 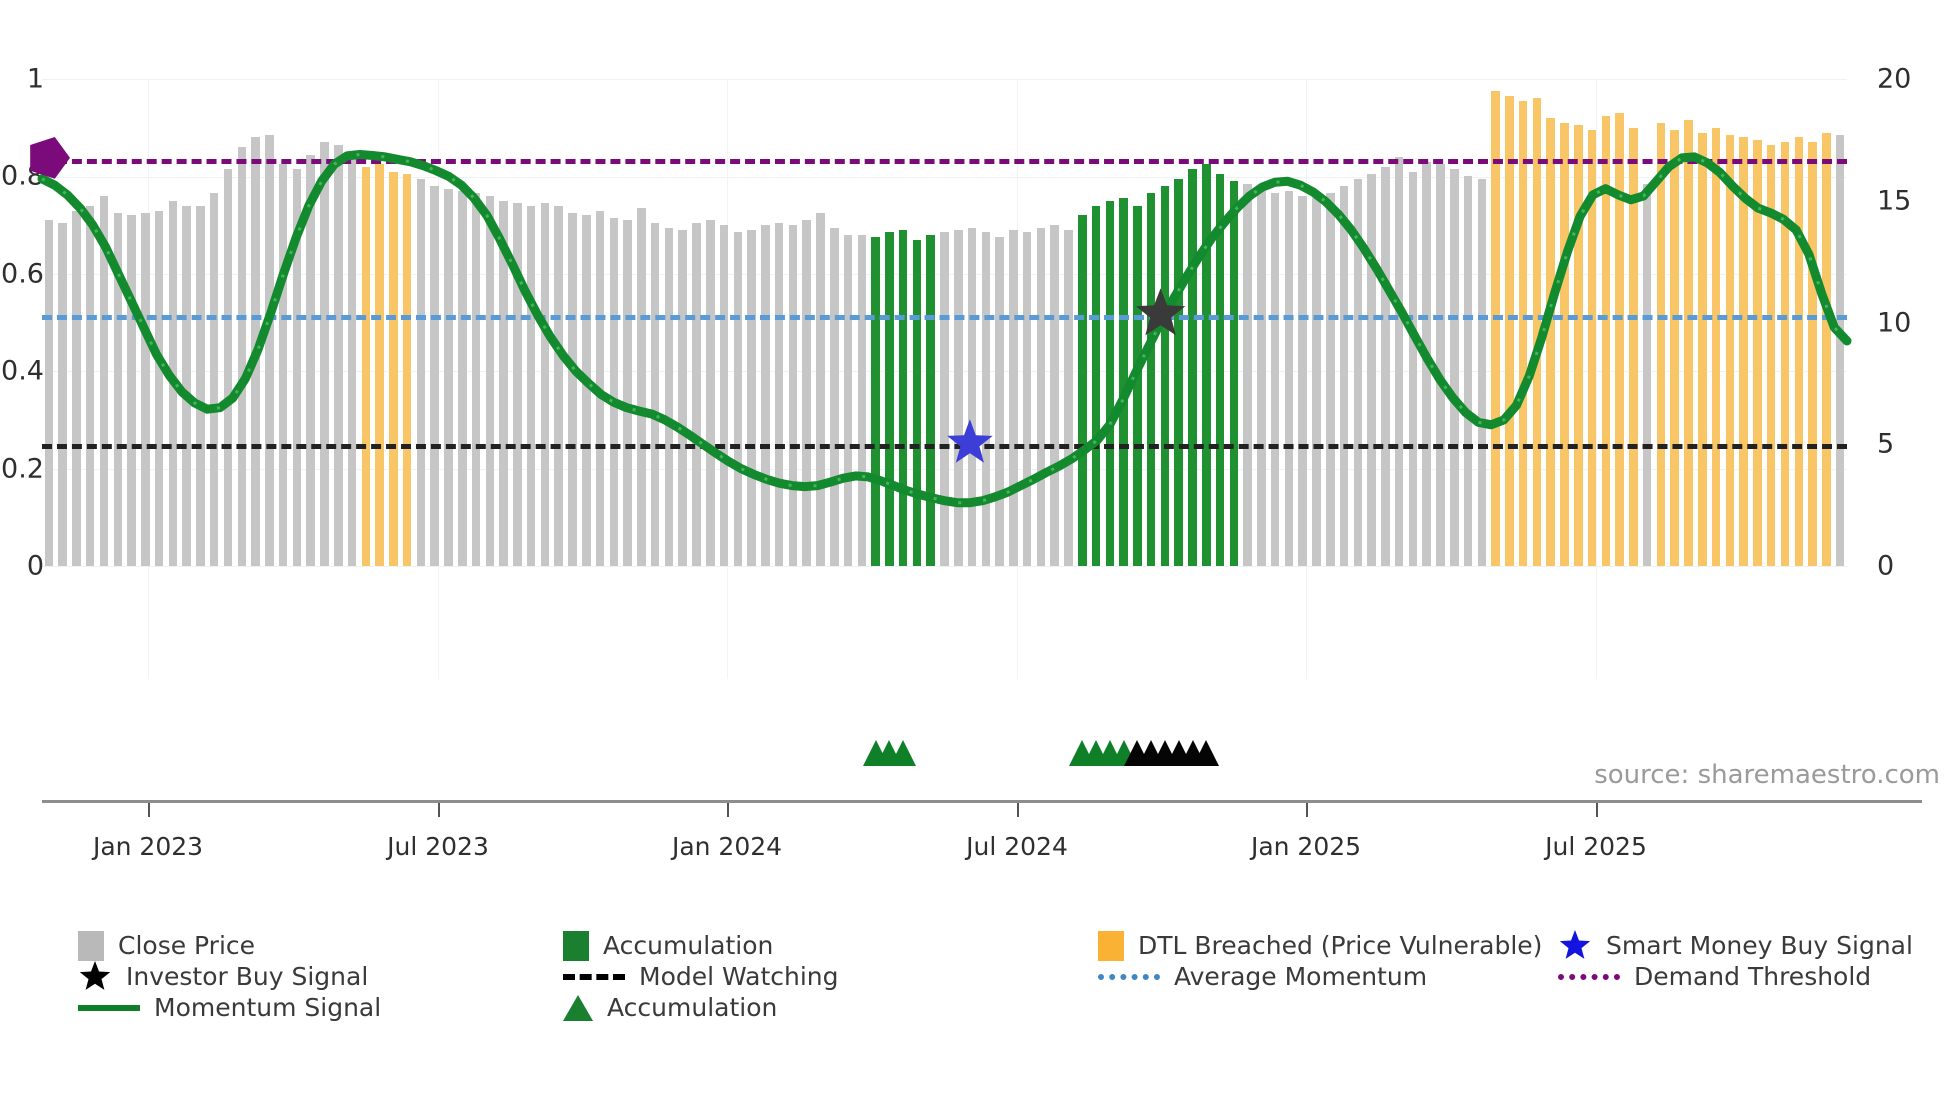 What do you see at coordinates (1320, 945) in the screenshot?
I see `legend-dtl-breached: DTL Breached (Price Vulnerable)` at bounding box center [1320, 945].